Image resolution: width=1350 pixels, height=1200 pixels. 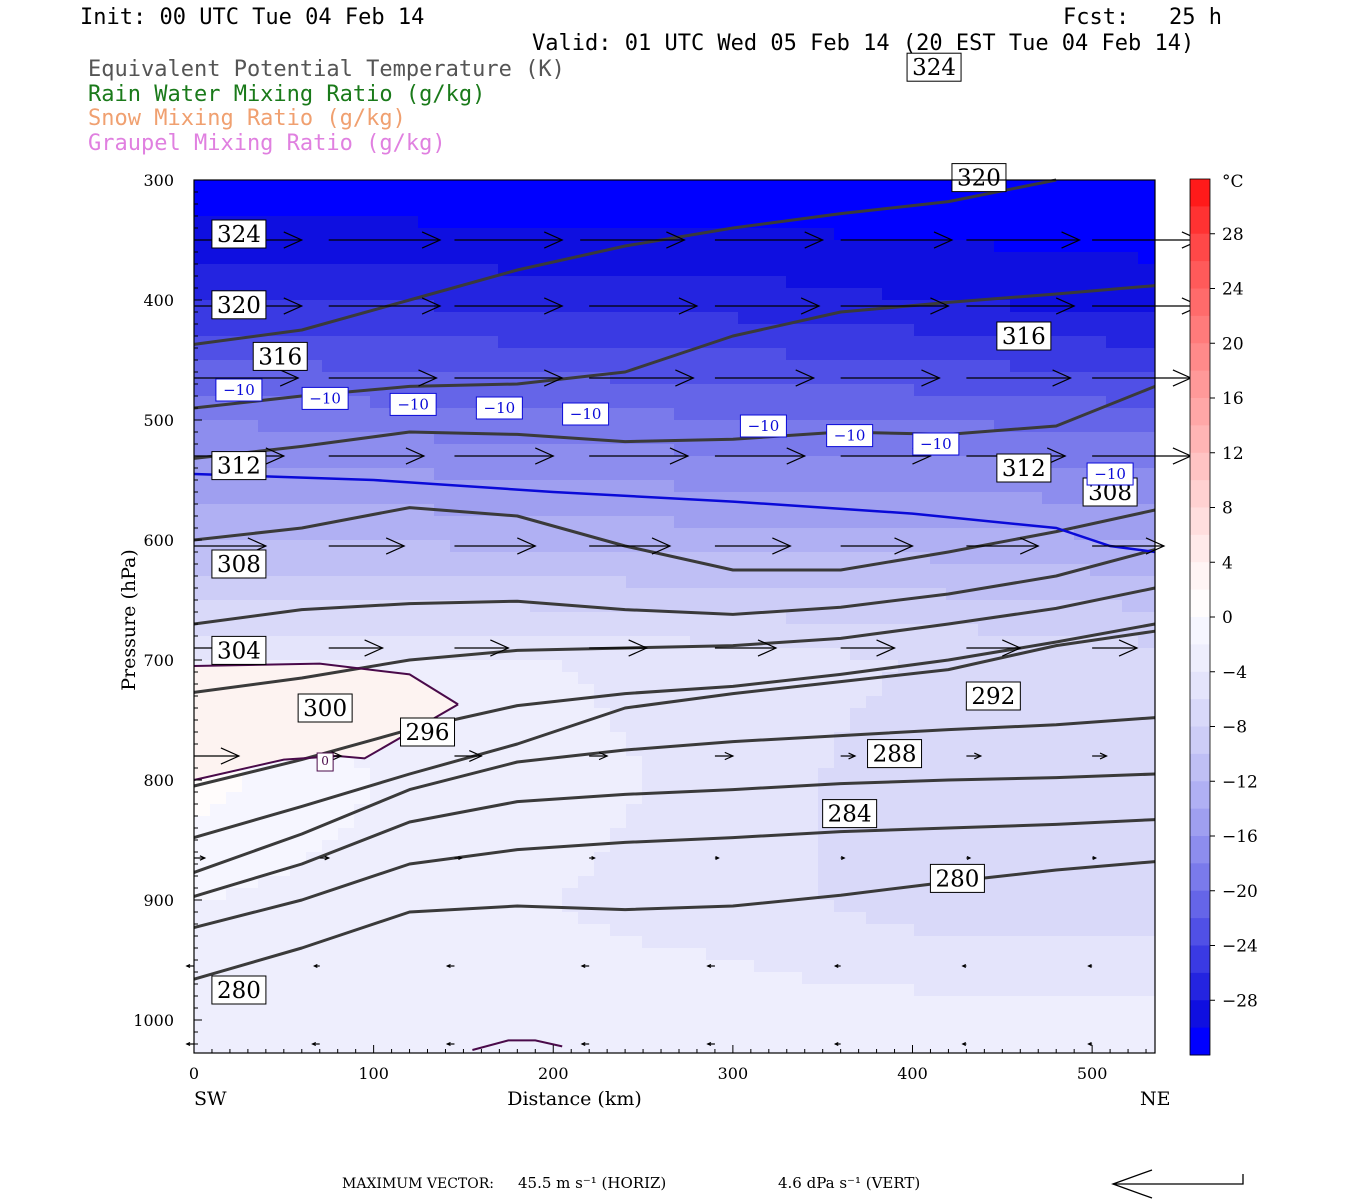 What do you see at coordinates (1240, 947) in the screenshot?
I see `colorbar-tick-label: −24` at bounding box center [1240, 947].